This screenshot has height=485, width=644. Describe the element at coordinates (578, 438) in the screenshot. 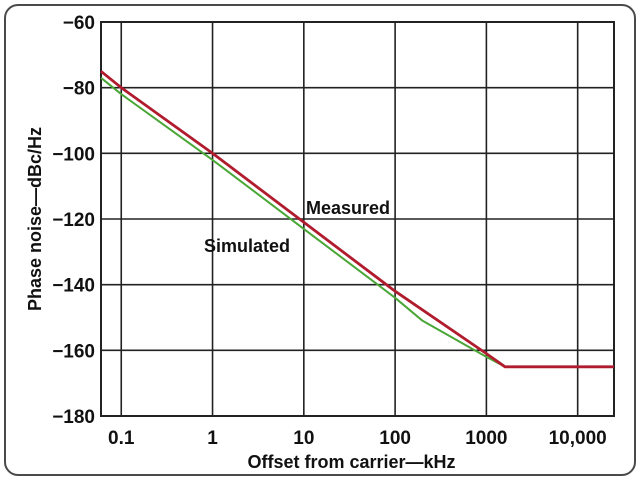

I see `x-tick-label: 10,000` at that location.